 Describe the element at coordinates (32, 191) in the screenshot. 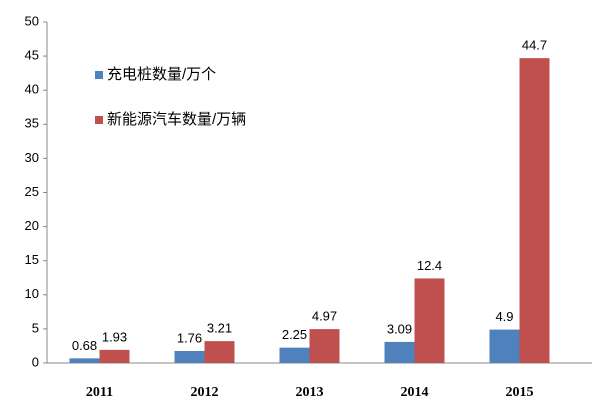

I see `y-tick-label: 25` at that location.